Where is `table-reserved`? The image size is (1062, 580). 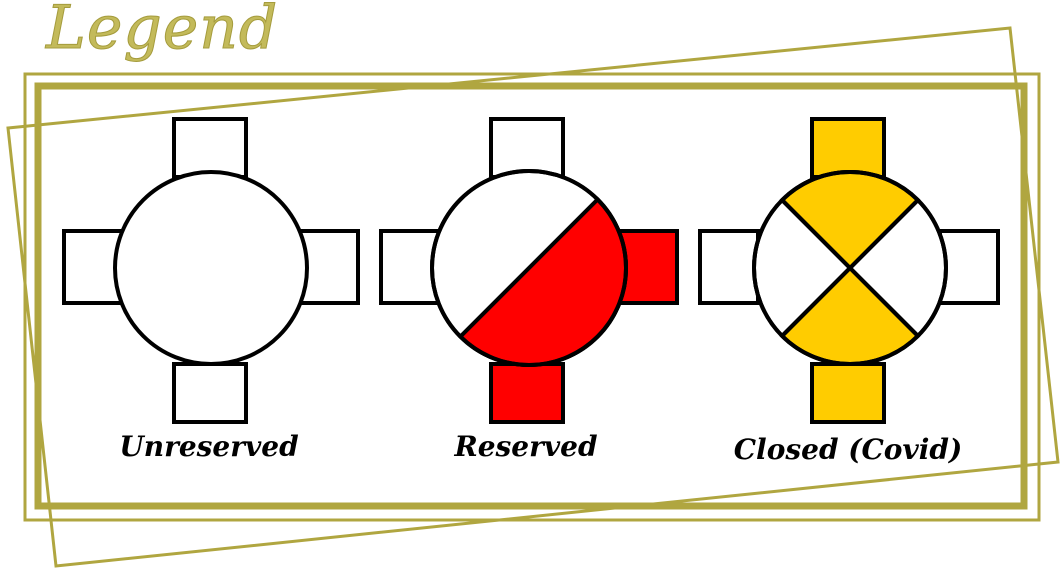 table-reserved is located at coordinates (529, 270).